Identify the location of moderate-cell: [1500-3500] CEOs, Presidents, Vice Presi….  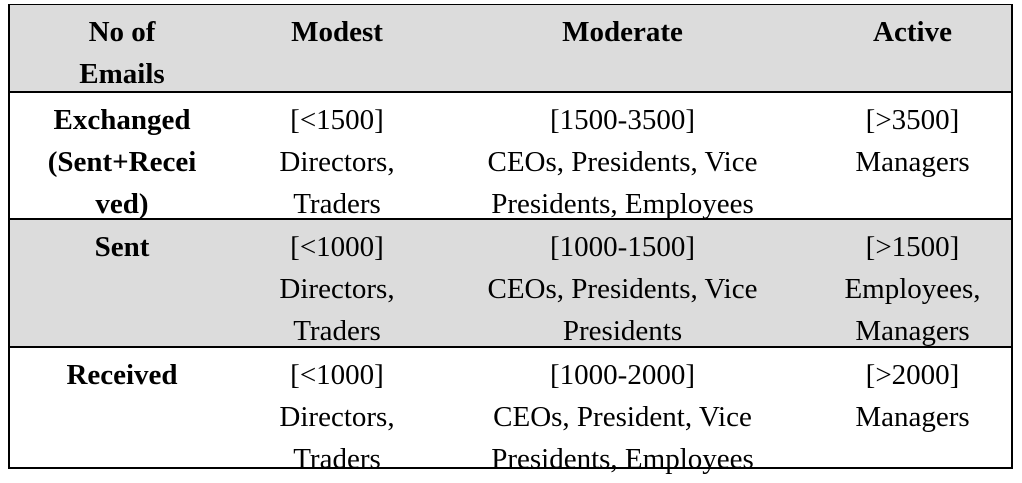
(622, 162).